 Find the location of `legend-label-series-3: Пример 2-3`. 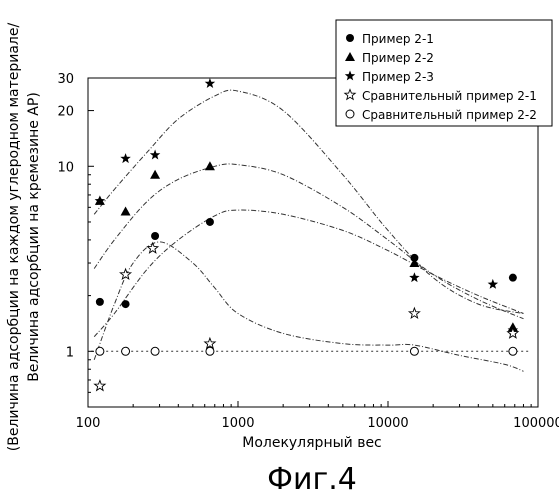

legend-label-series-3: Пример 2-3 is located at coordinates (398, 77).